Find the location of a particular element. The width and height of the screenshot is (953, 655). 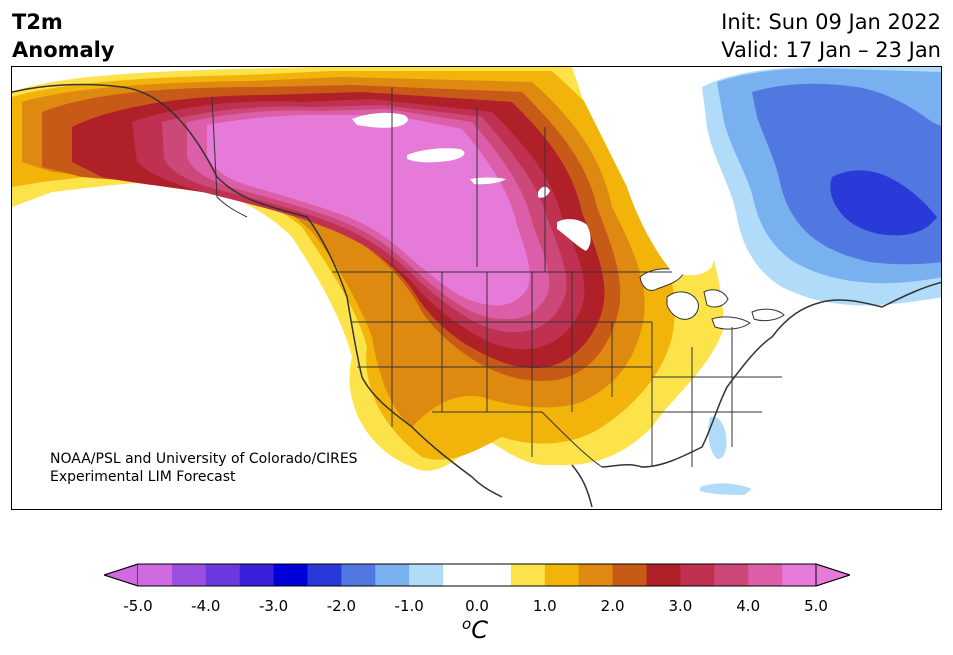

colorbar is located at coordinates (477, 577).